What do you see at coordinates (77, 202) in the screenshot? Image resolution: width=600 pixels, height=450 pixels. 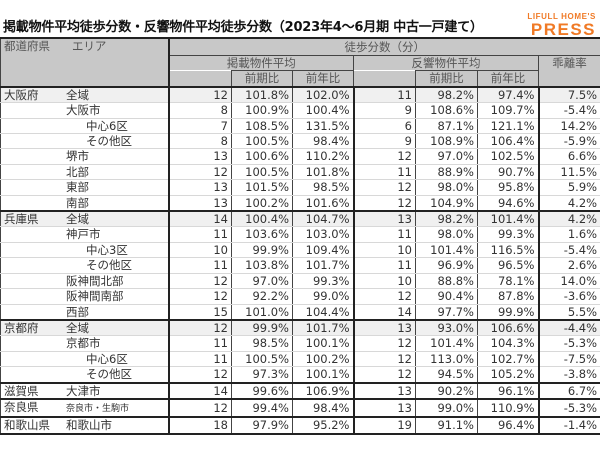 I see `area-label: 南部` at bounding box center [77, 202].